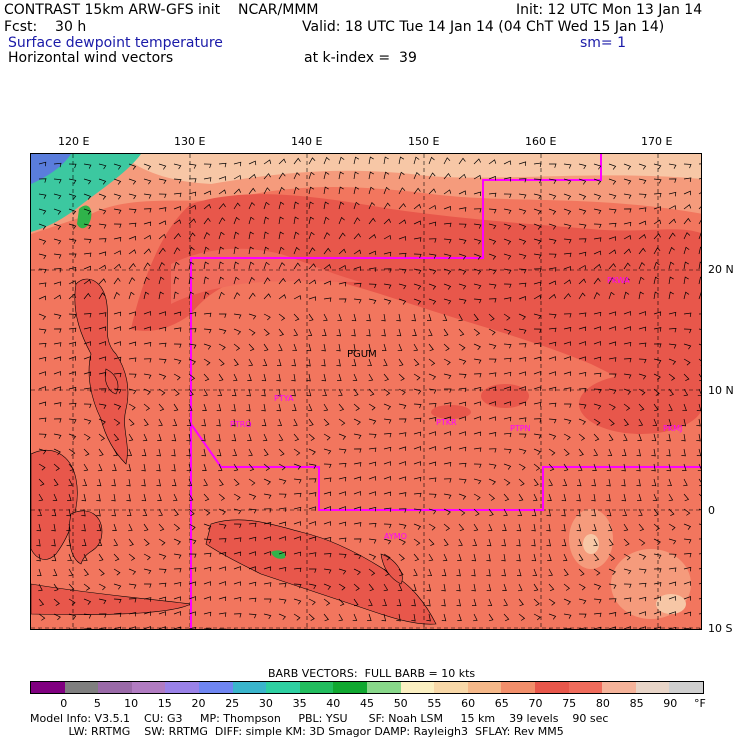  I want to click on moist-band-inner, so click(266, 276).